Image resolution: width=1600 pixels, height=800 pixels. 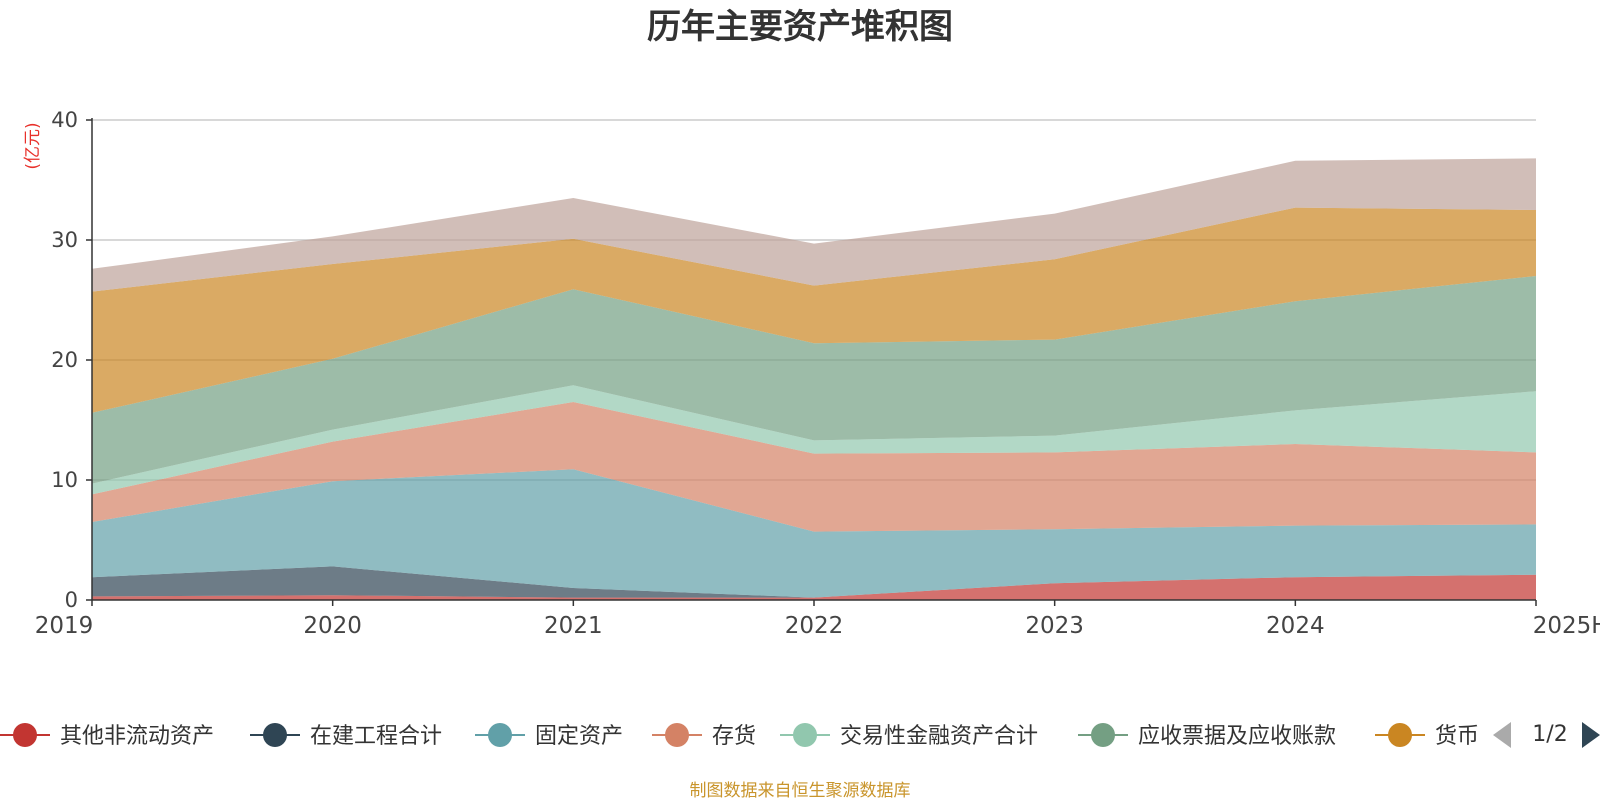 What do you see at coordinates (137, 736) in the screenshot?
I see `legend-label-0: 其他非流动资产` at bounding box center [137, 736].